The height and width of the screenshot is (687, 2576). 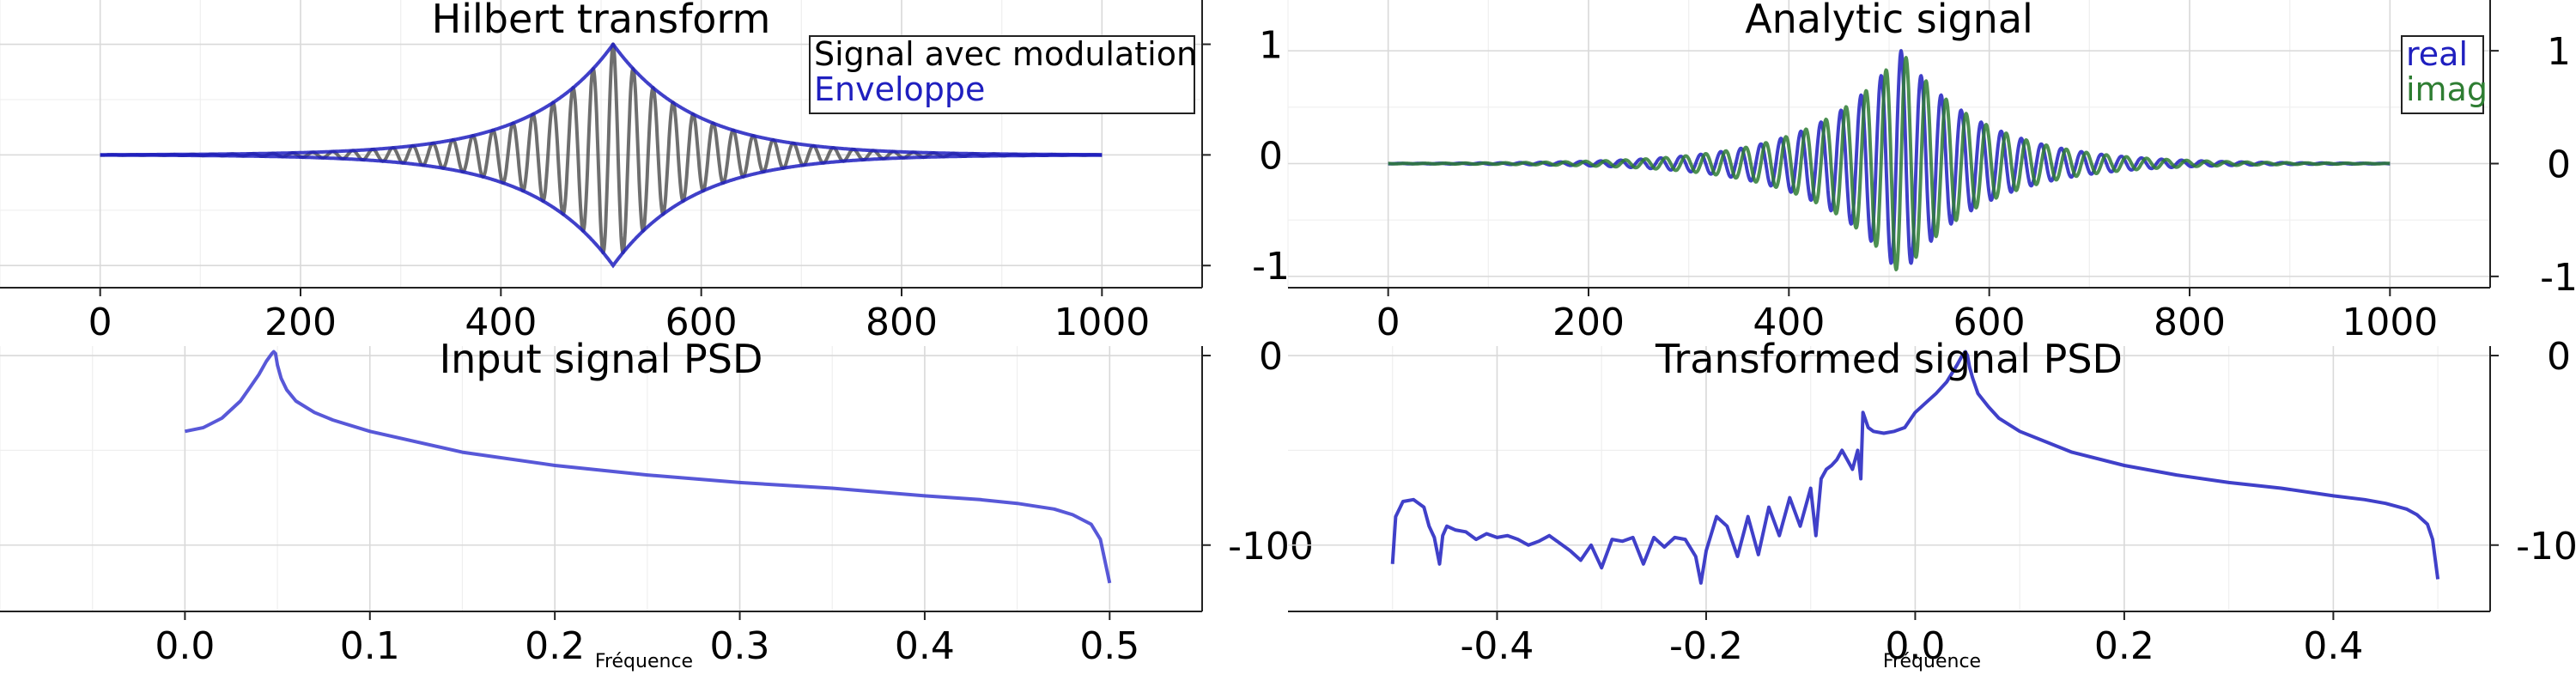 I want to click on x-tick-label: 0.5, so click(x=1109, y=646).